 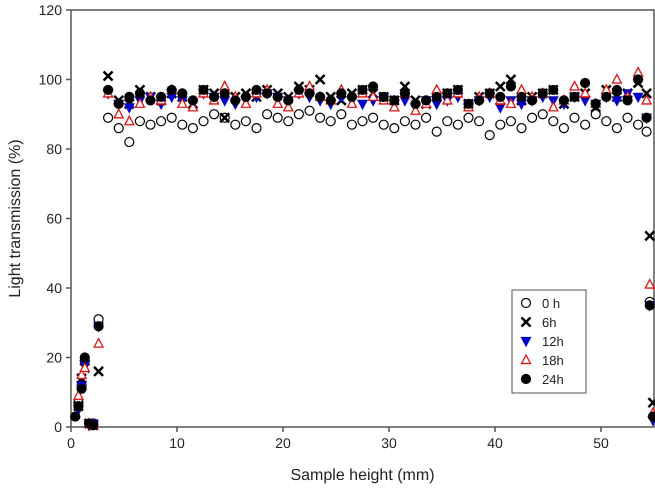 What do you see at coordinates (50, 80) in the screenshot?
I see `y-tick-label: 100` at bounding box center [50, 80].